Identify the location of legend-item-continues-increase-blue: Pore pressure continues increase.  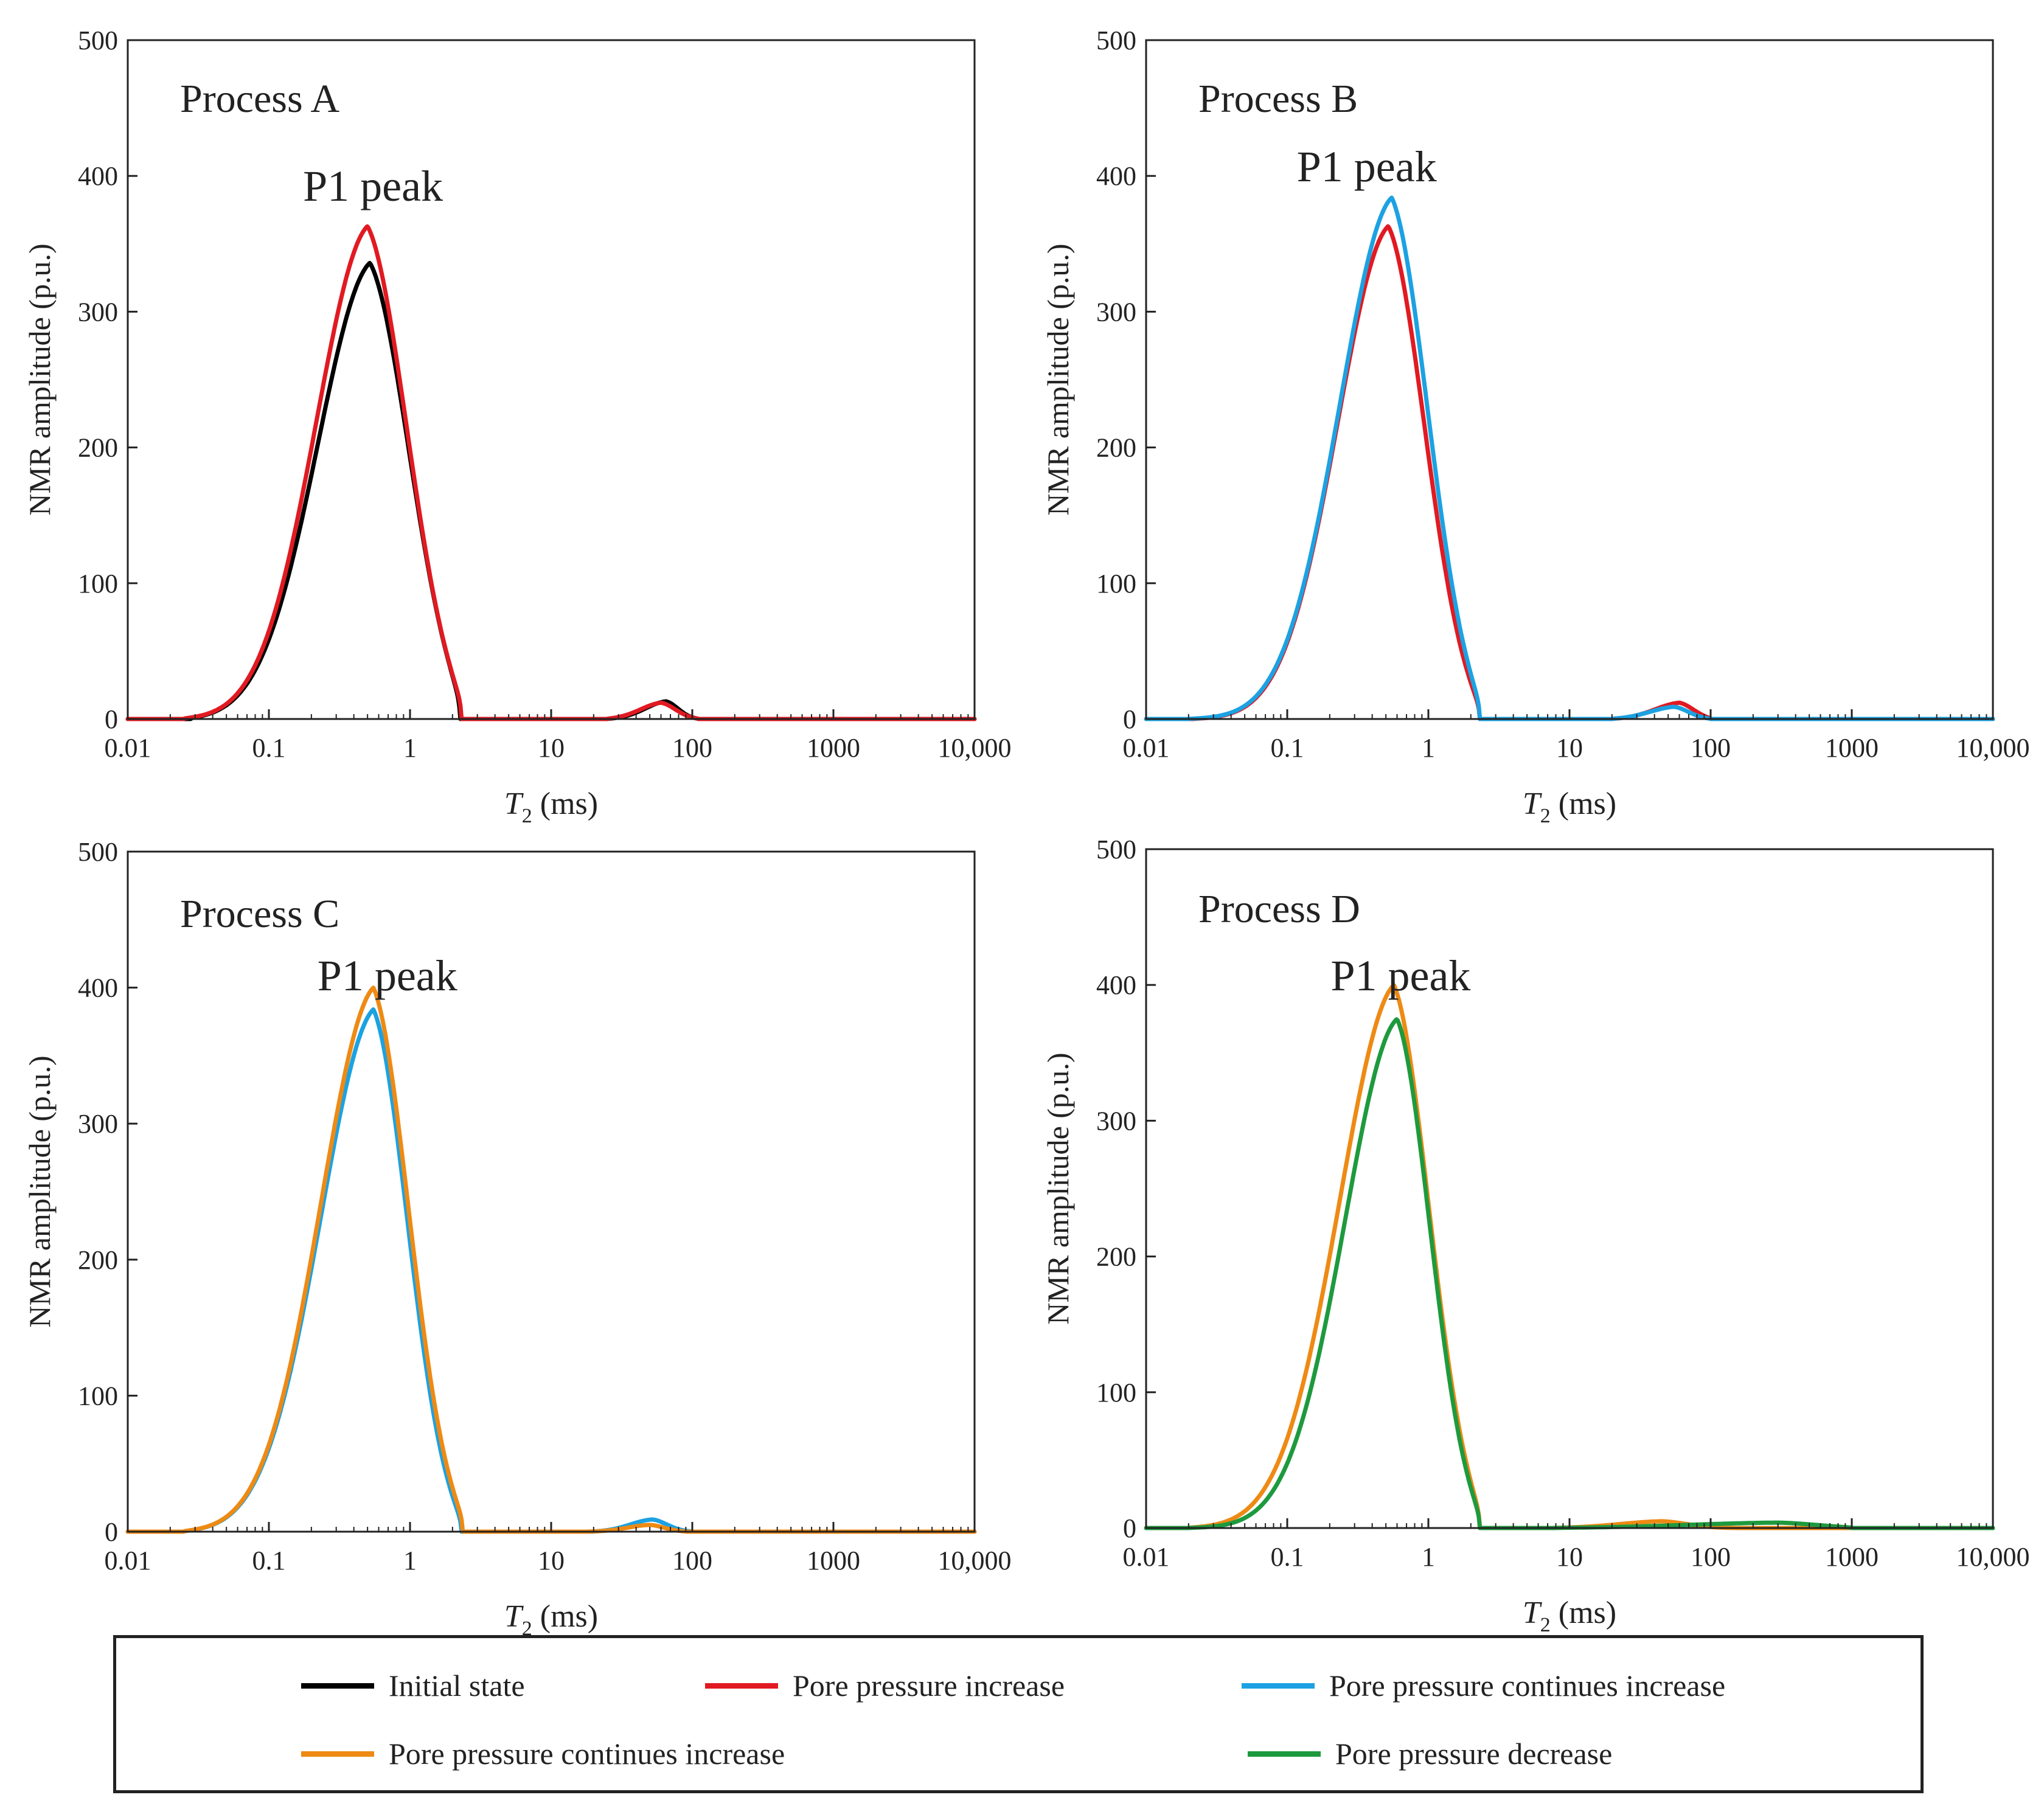
(1483, 1685).